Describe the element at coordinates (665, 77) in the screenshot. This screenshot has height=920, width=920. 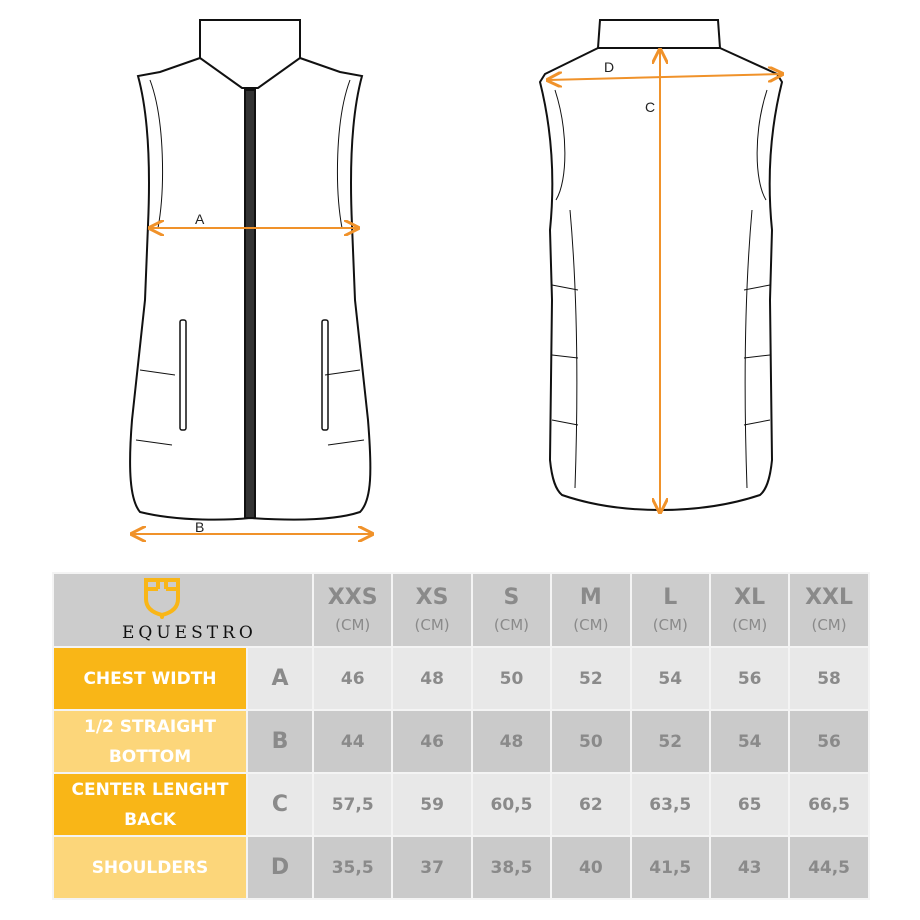
I see `measure-line-d` at that location.